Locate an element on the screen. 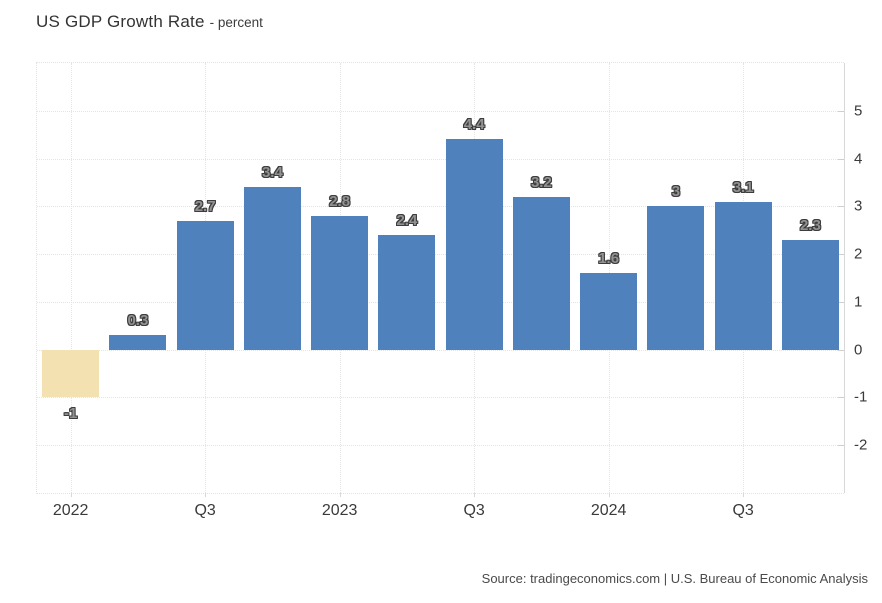 Image resolution: width=882 pixels, height=603 pixels. x-grid-line is located at coordinates (71, 278).